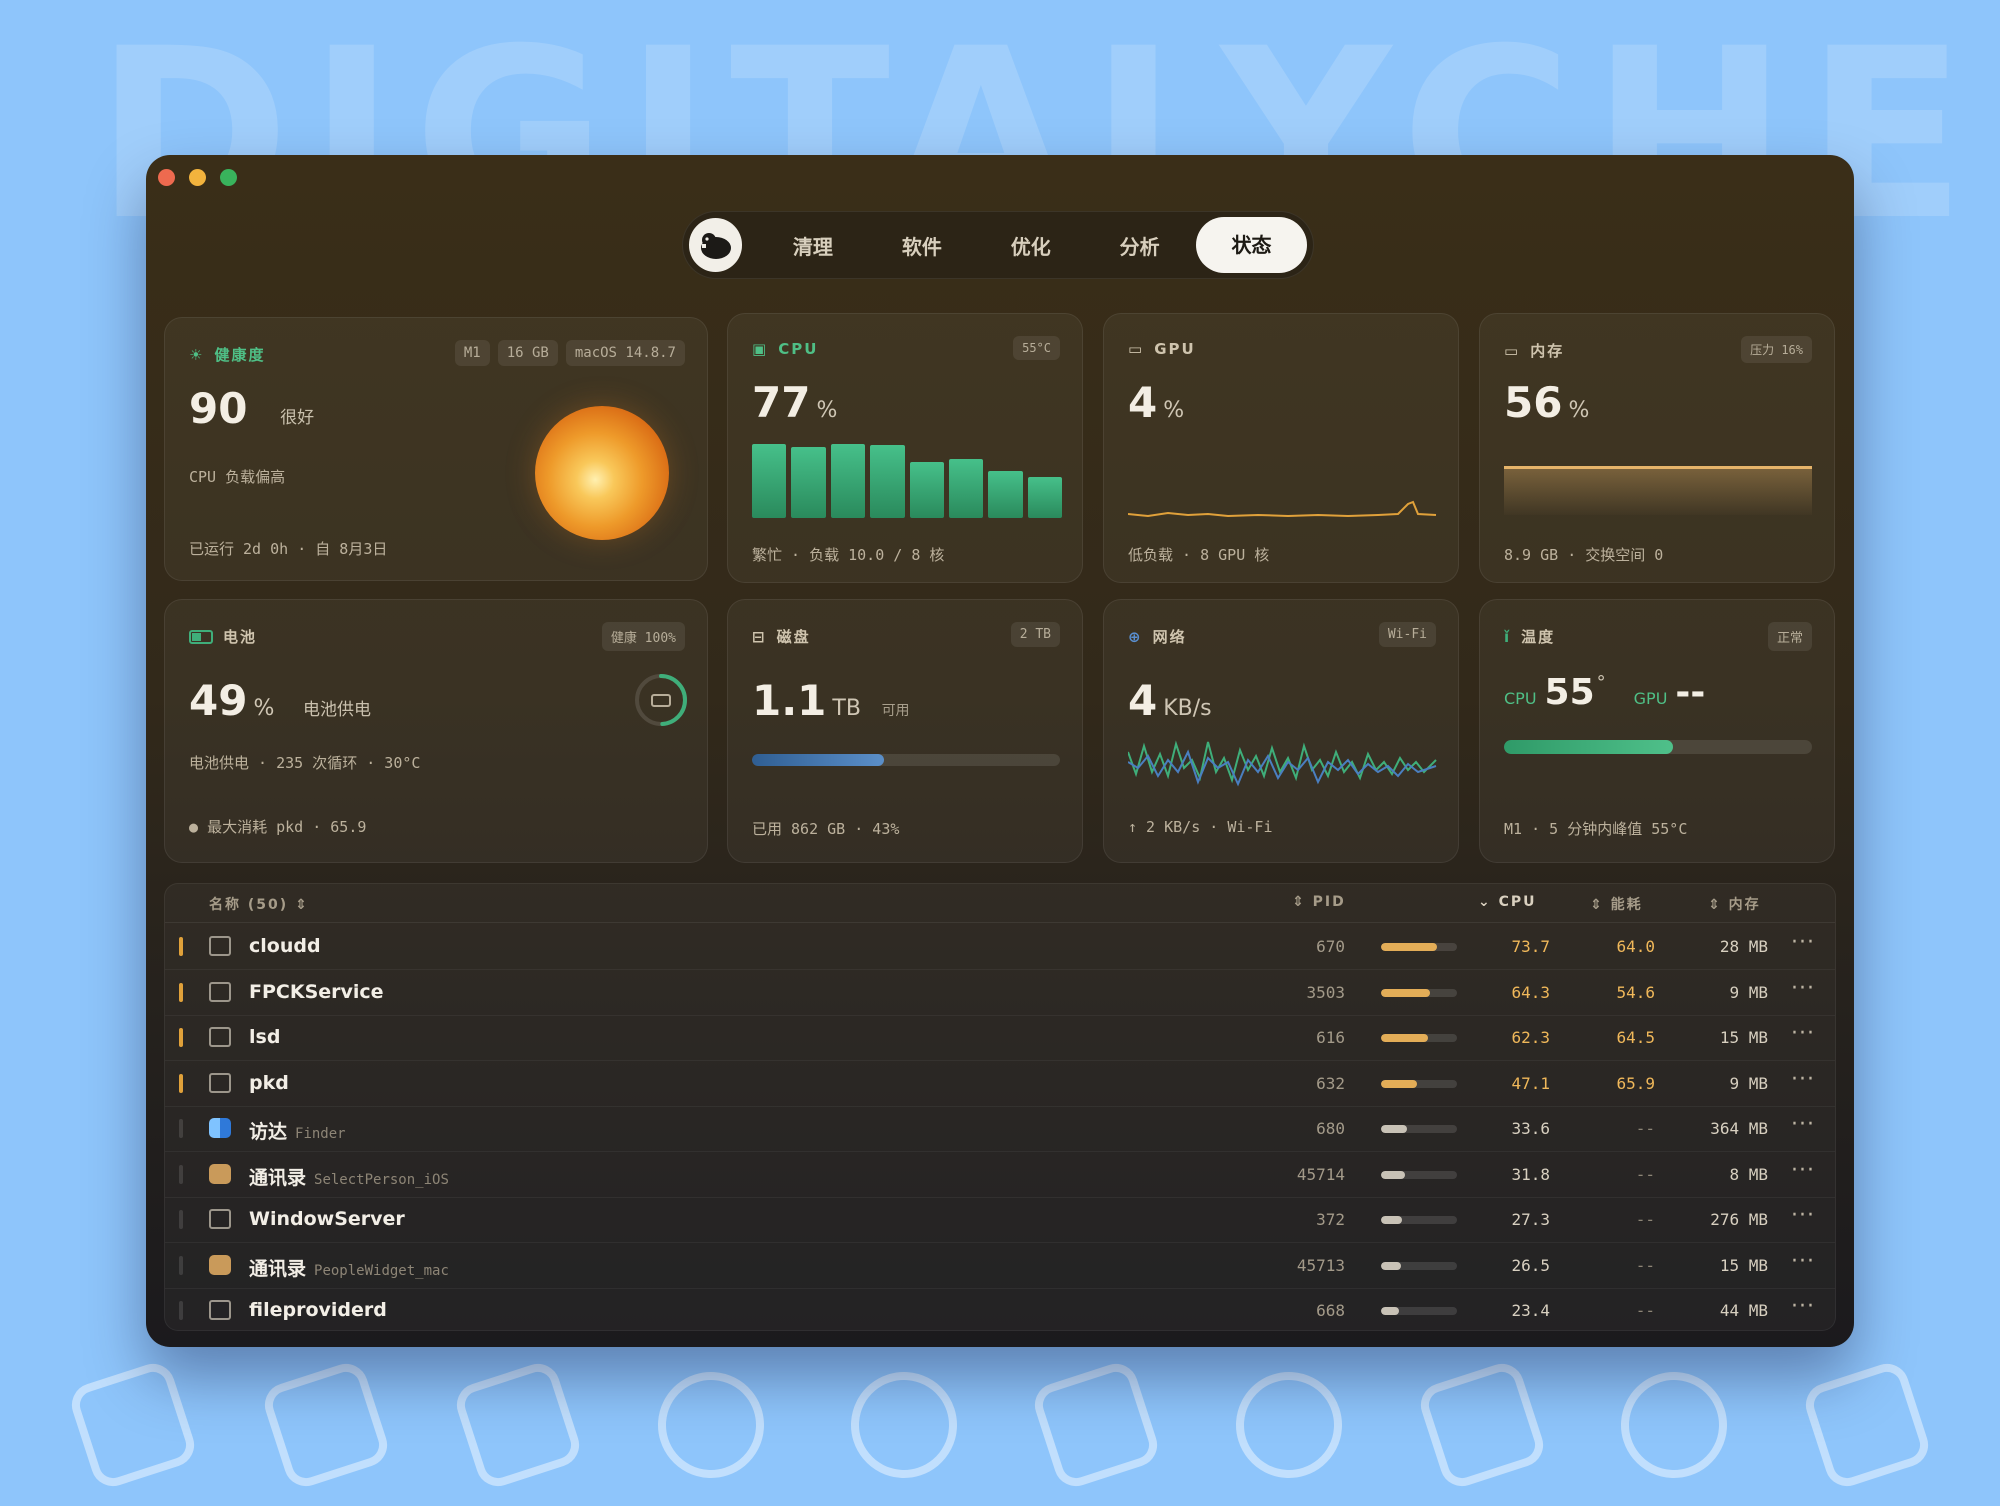 This screenshot has height=1506, width=2000. Describe the element at coordinates (1000, 1084) in the screenshot. I see `table-row: pkd 632 47.1 65.9 9 MB ···` at that location.